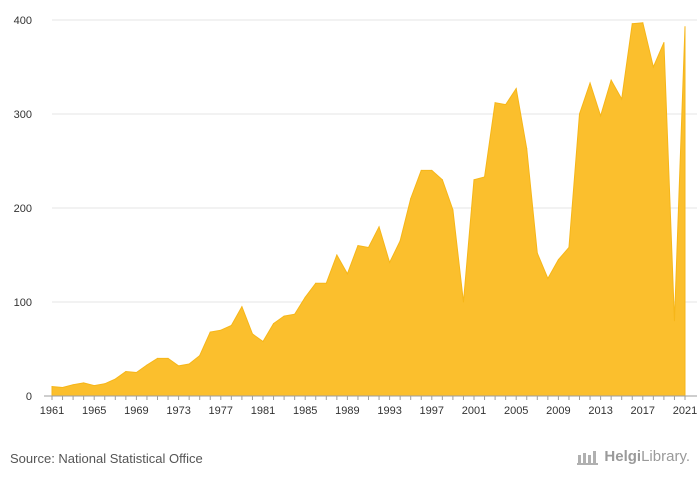 The image size is (700, 483). What do you see at coordinates (29, 397) in the screenshot?
I see `y-tick-label-0: 0` at bounding box center [29, 397].